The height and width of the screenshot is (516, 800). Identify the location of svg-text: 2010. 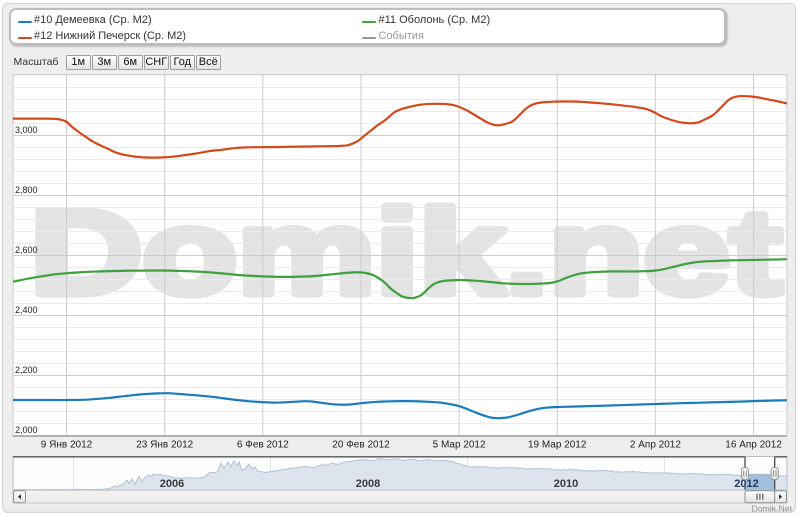
(566, 484).